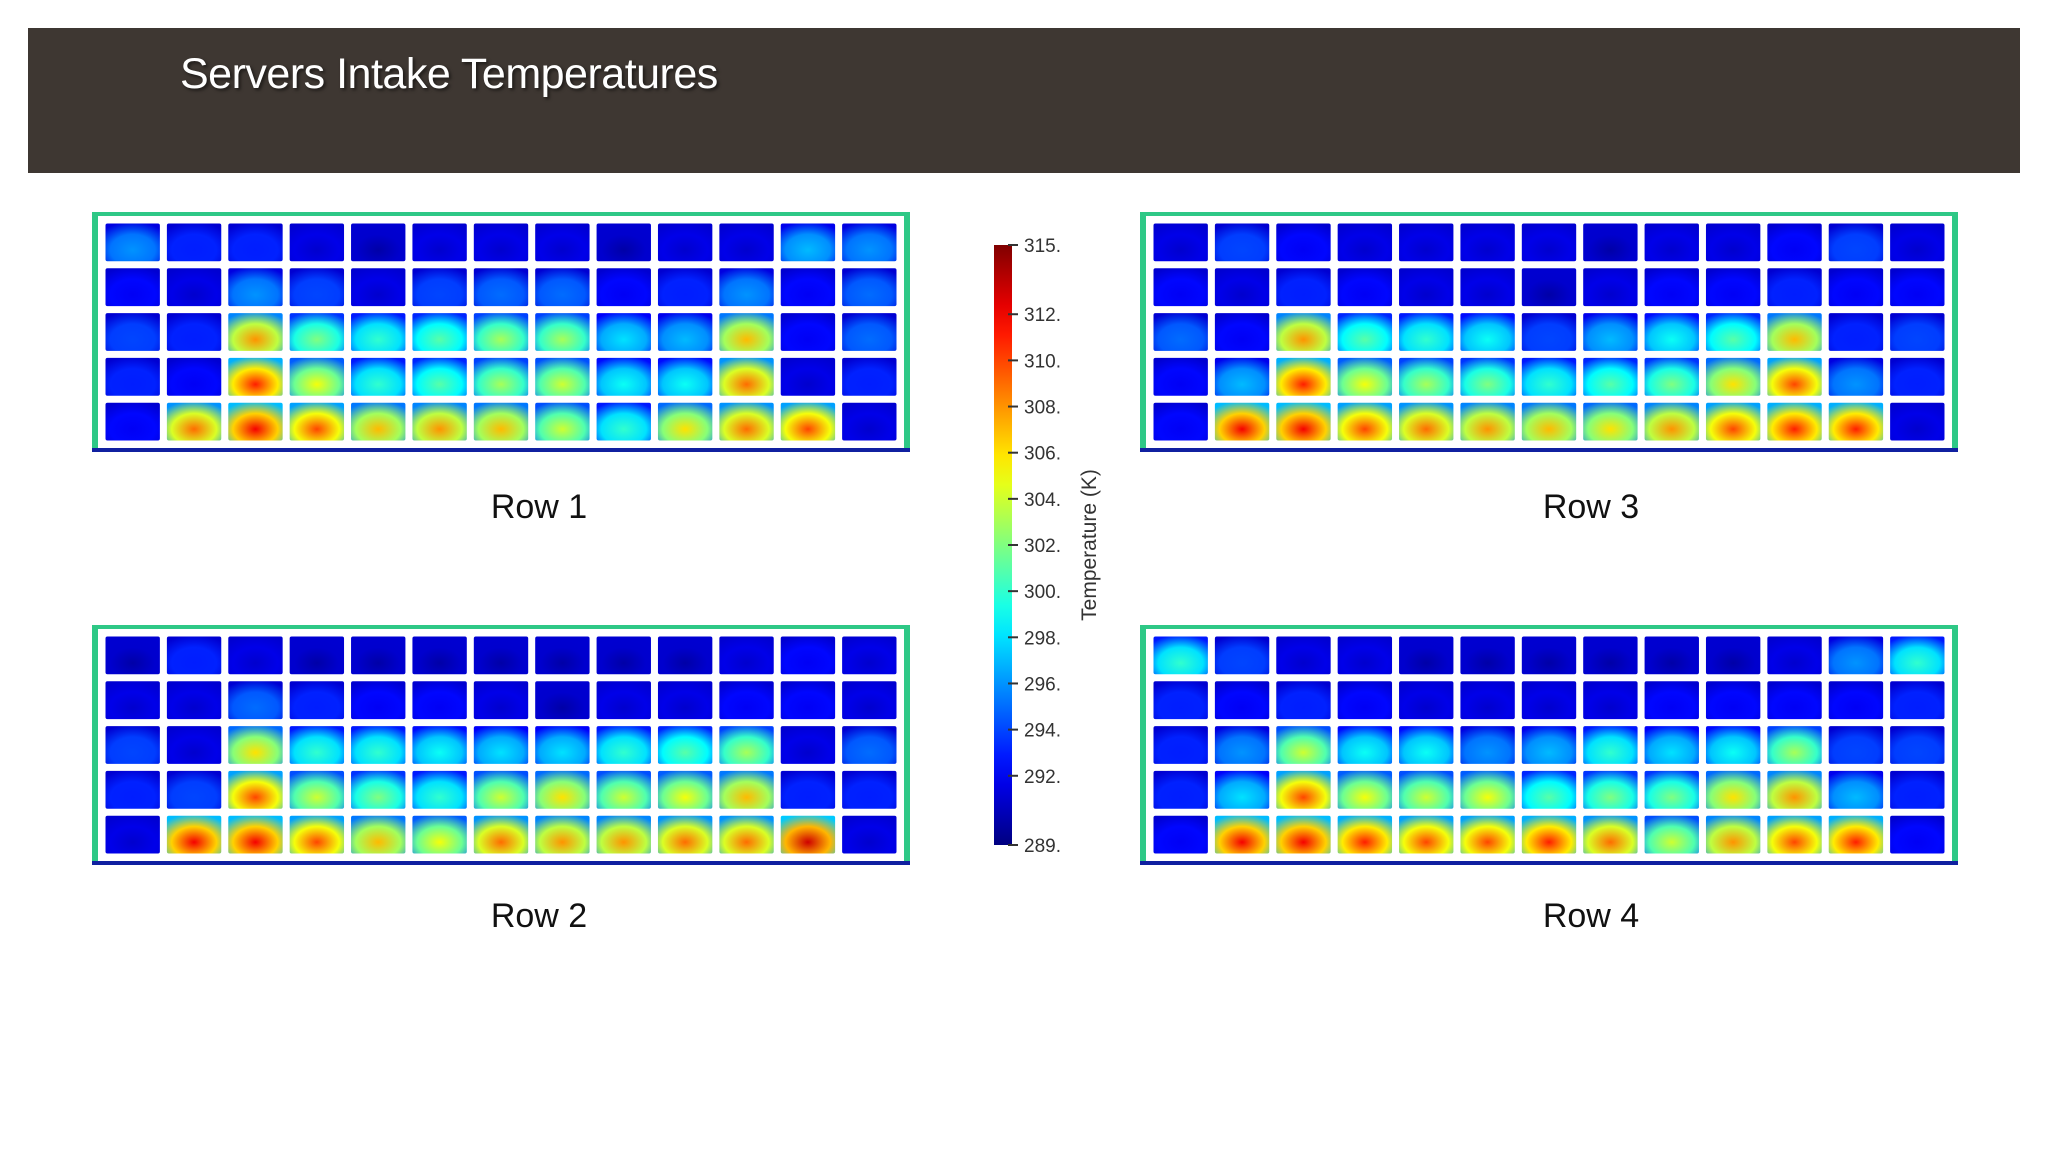 This screenshot has width=2048, height=1152. Describe the element at coordinates (1426, 287) in the screenshot. I see `server-cell-r2-c5` at that location.